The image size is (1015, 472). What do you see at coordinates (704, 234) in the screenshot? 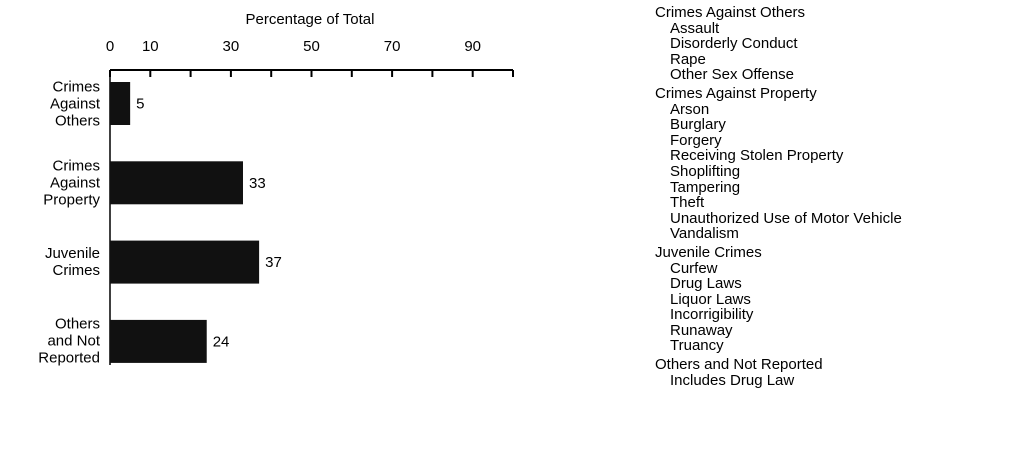
I see `legend-item: Vandalism` at bounding box center [704, 234].